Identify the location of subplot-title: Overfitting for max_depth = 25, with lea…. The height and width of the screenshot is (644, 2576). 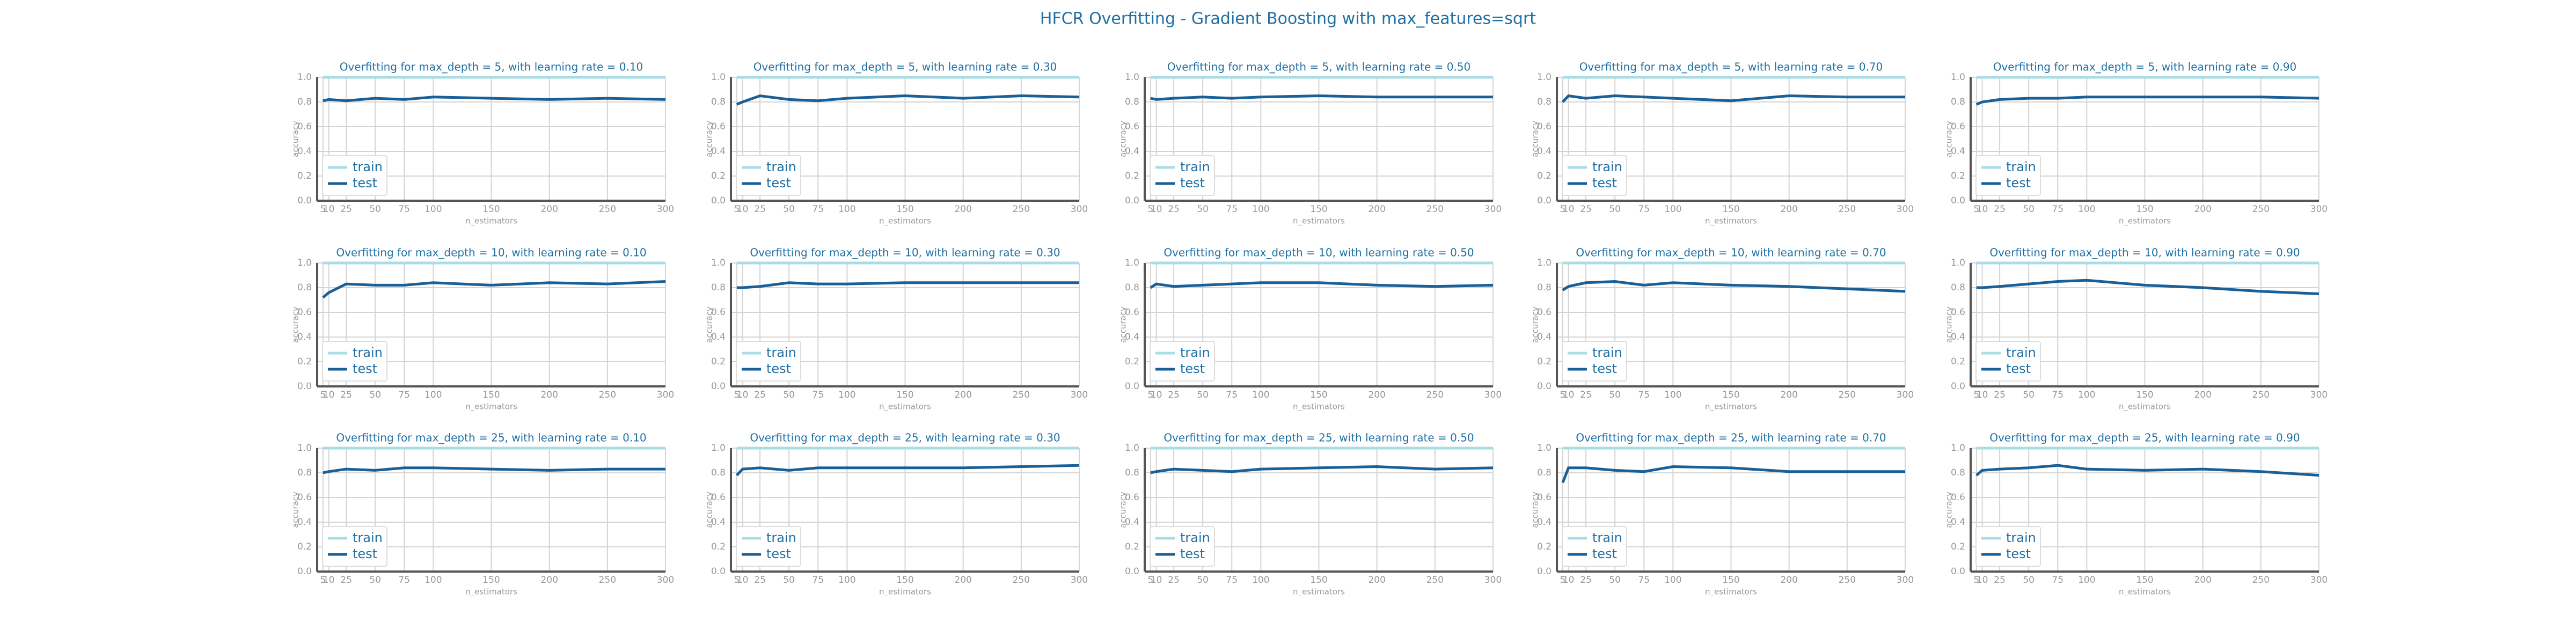
(491, 437).